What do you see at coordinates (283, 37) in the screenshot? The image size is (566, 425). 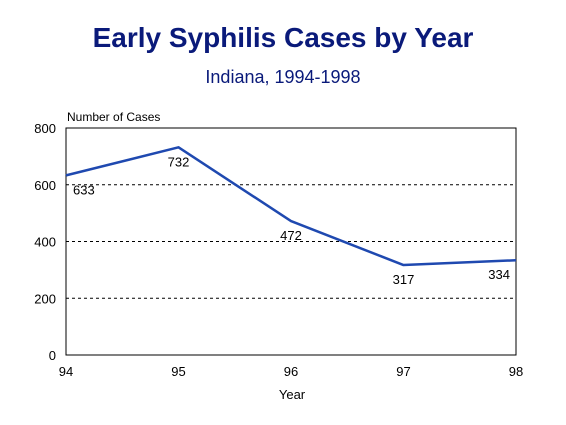 I see `chart-title: Early Syphilis Cases by Year` at bounding box center [283, 37].